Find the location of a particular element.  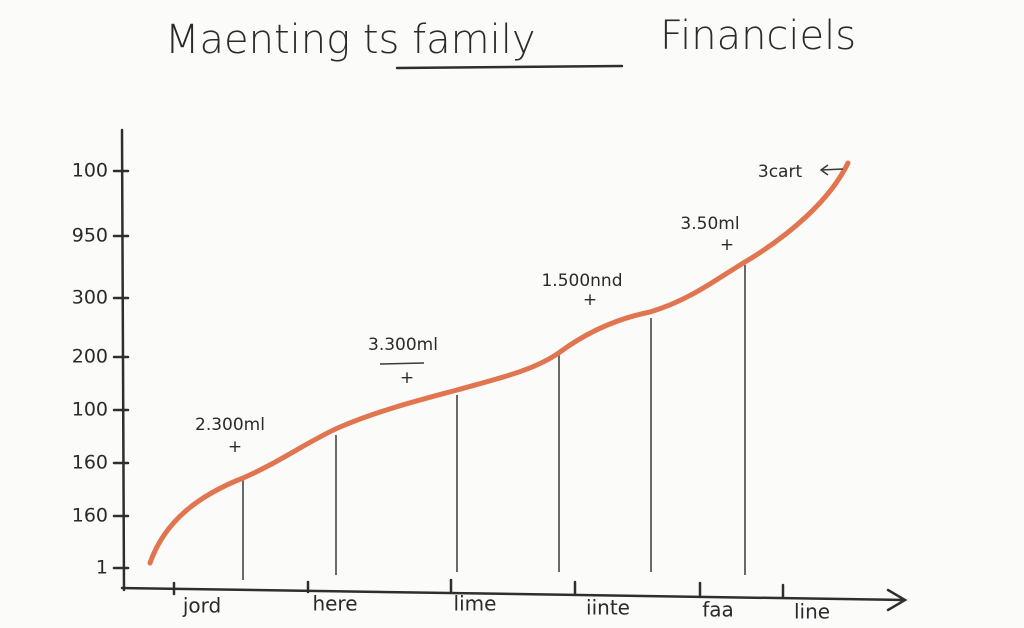

x-label: lime is located at coordinates (475, 604).